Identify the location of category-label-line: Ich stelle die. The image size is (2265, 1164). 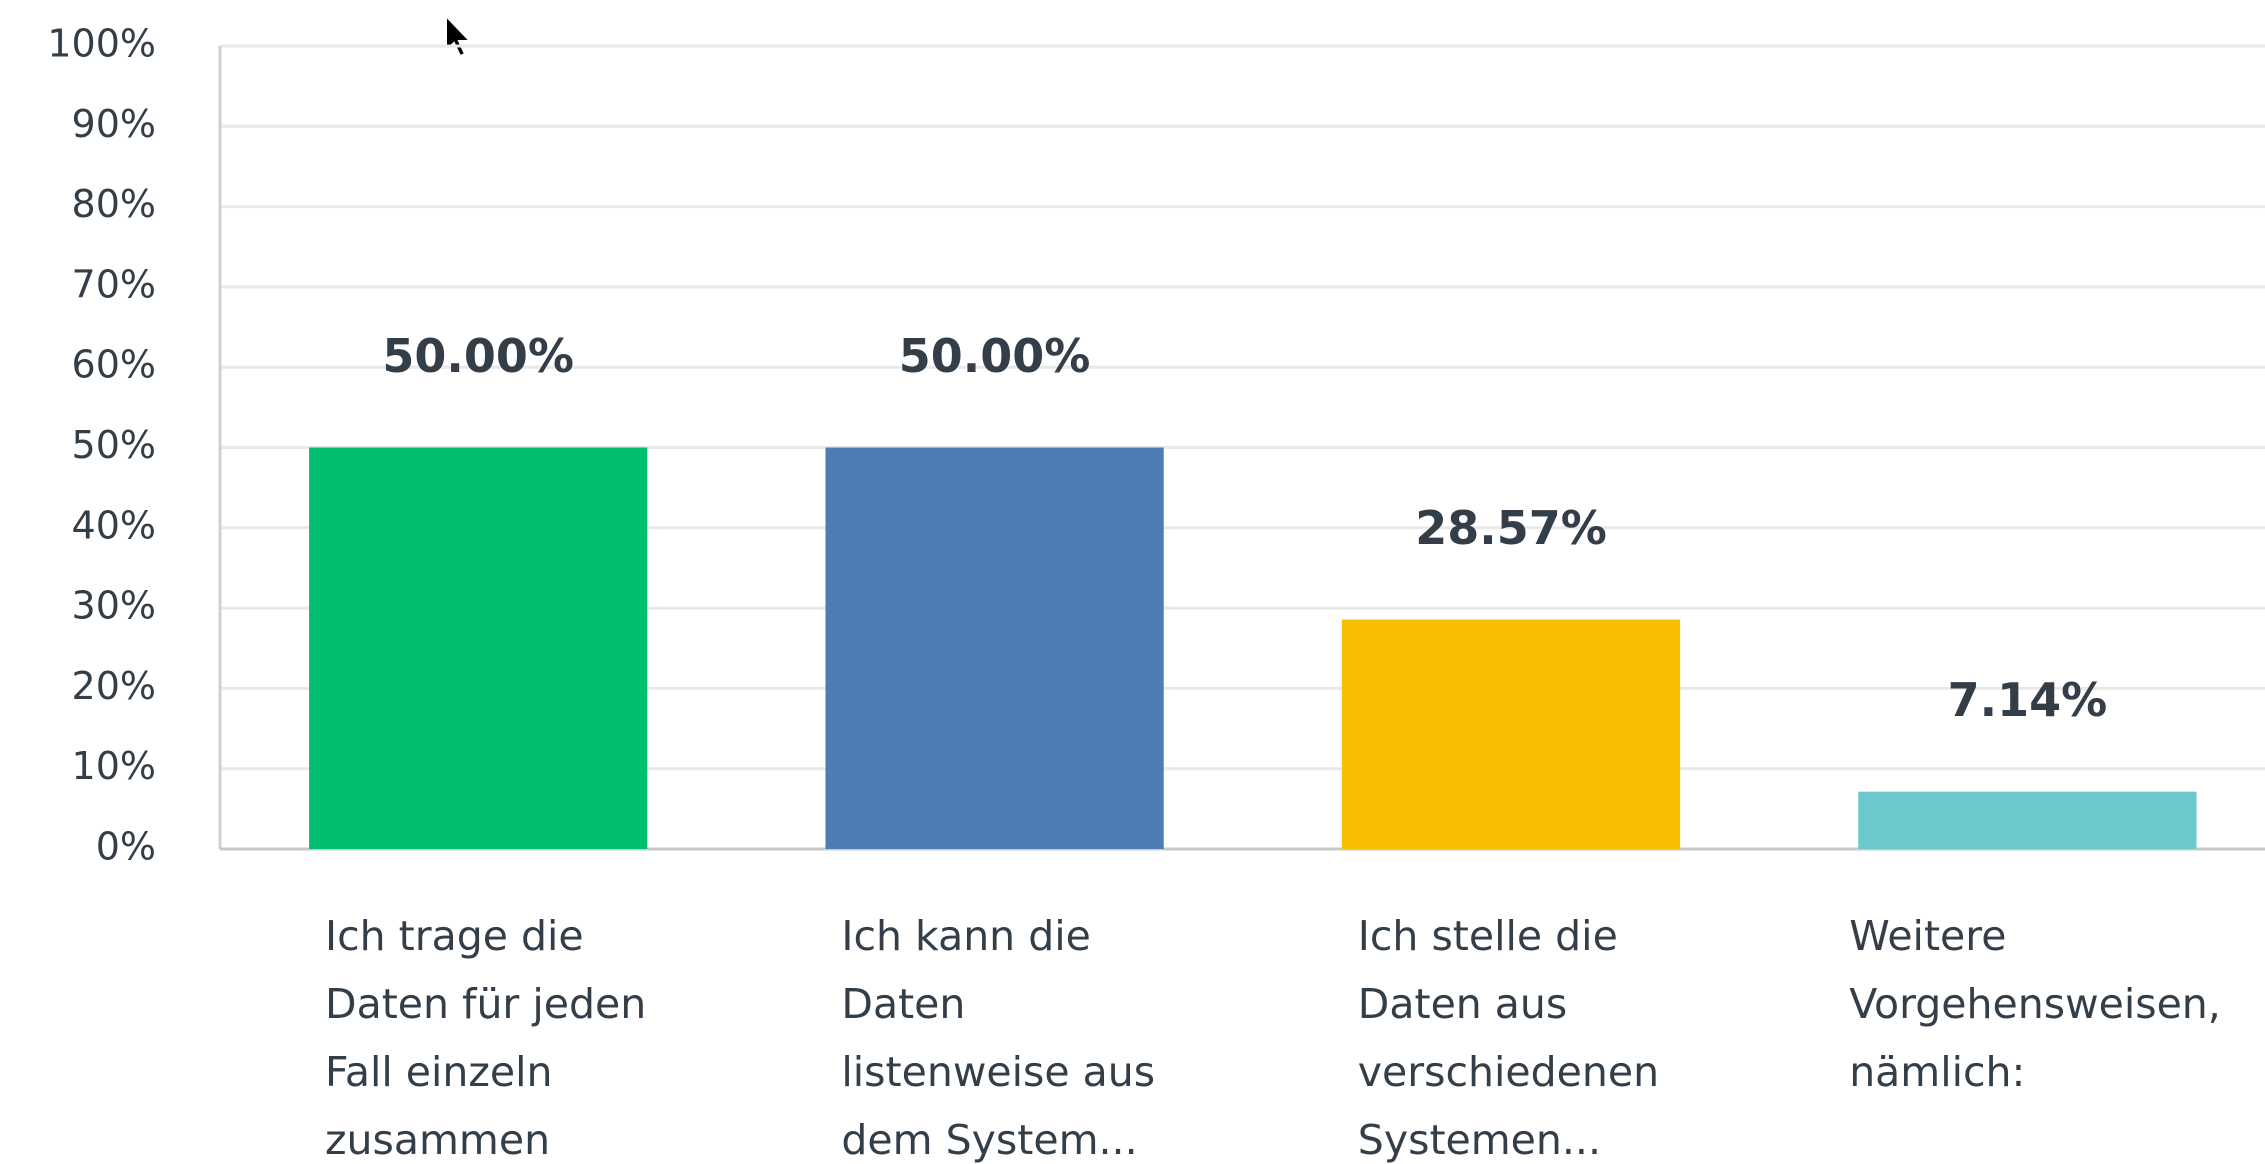
(1488, 936).